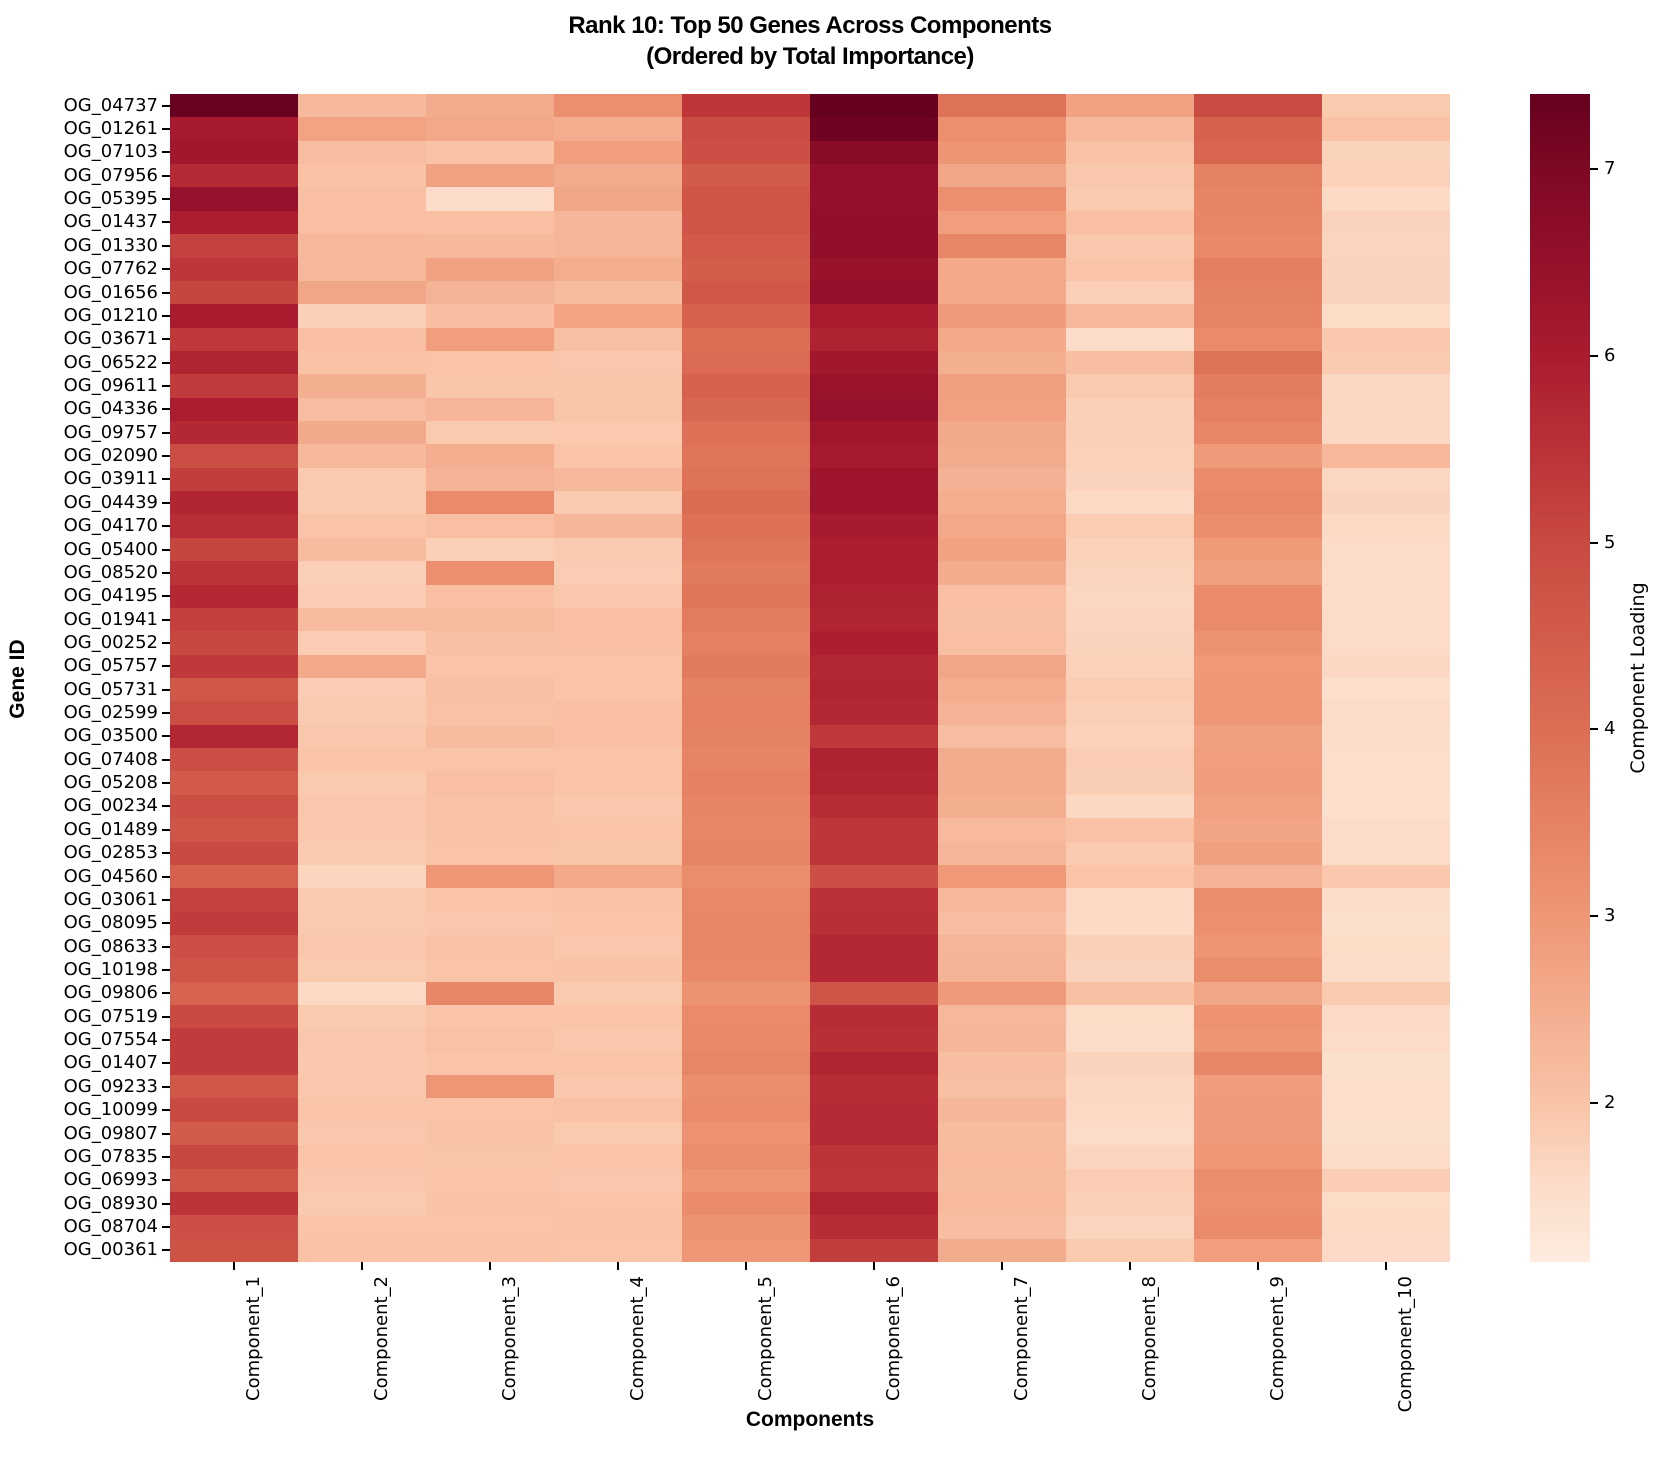 The width and height of the screenshot is (1660, 1483). I want to click on y-tick-label: OG_10099, so click(110, 1110).